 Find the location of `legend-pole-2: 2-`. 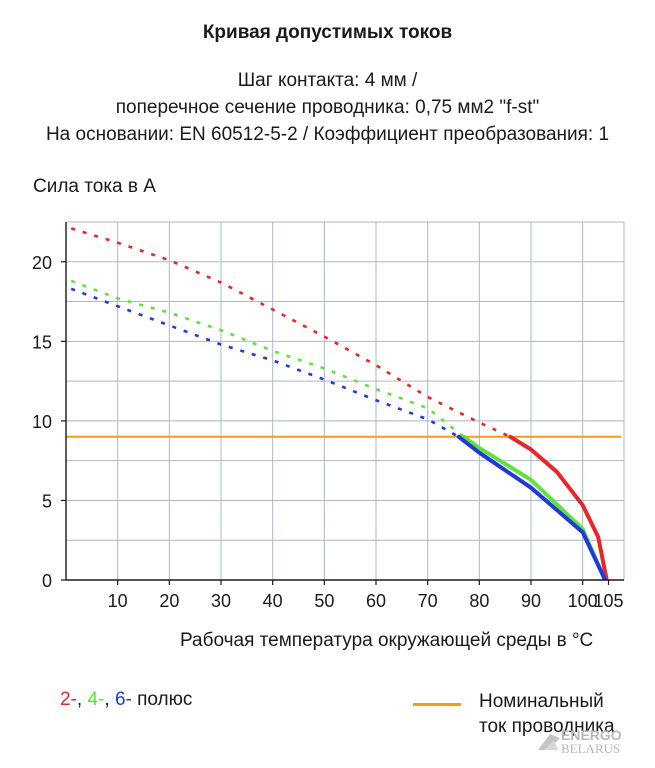

legend-pole-2: 2- is located at coordinates (68, 699).